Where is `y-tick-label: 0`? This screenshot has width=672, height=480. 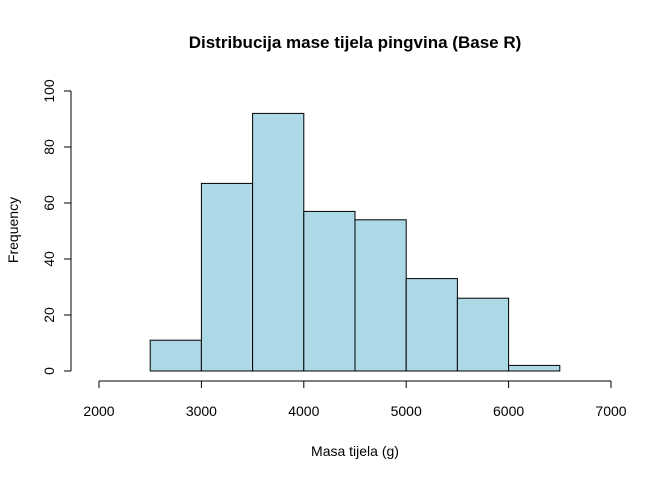
y-tick-label: 0 is located at coordinates (49, 371).